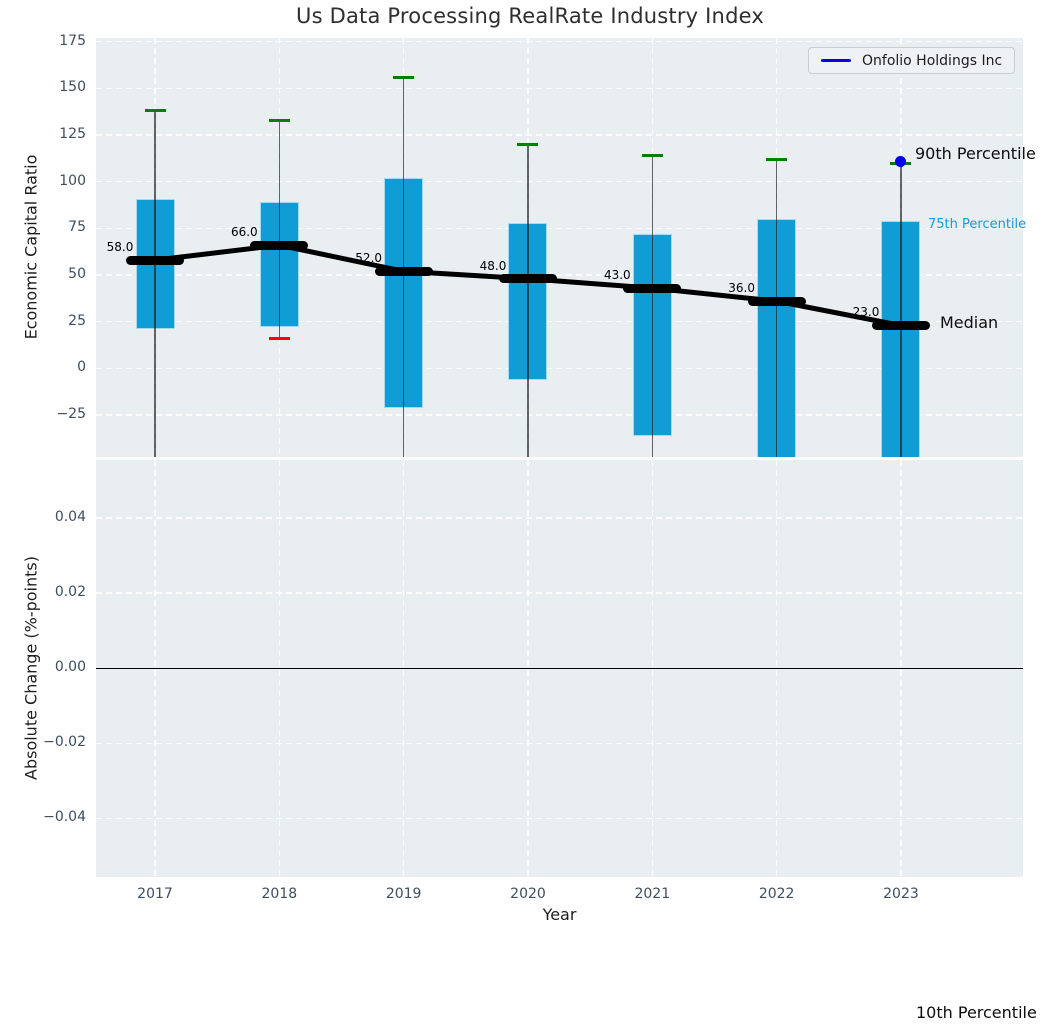  I want to click on annotation-90th-percentile: 90th Percentile, so click(975, 153).